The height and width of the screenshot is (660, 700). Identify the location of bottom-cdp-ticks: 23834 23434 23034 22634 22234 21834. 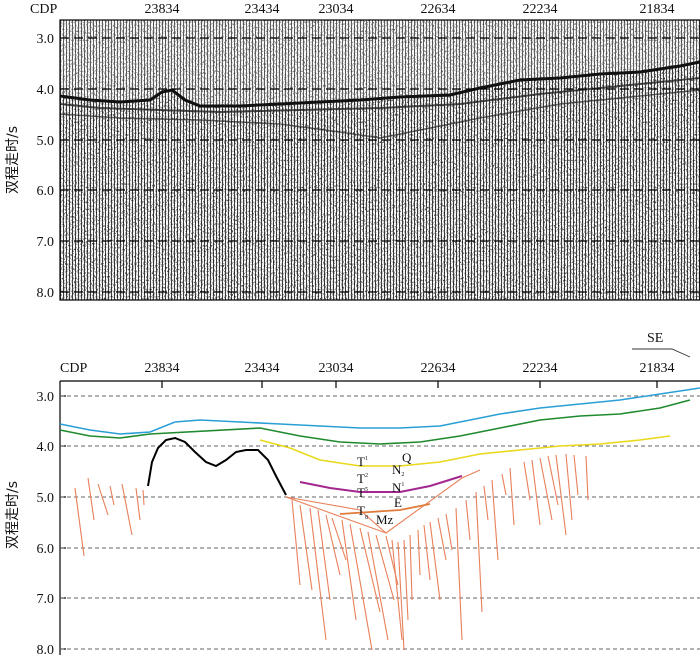
(410, 374).